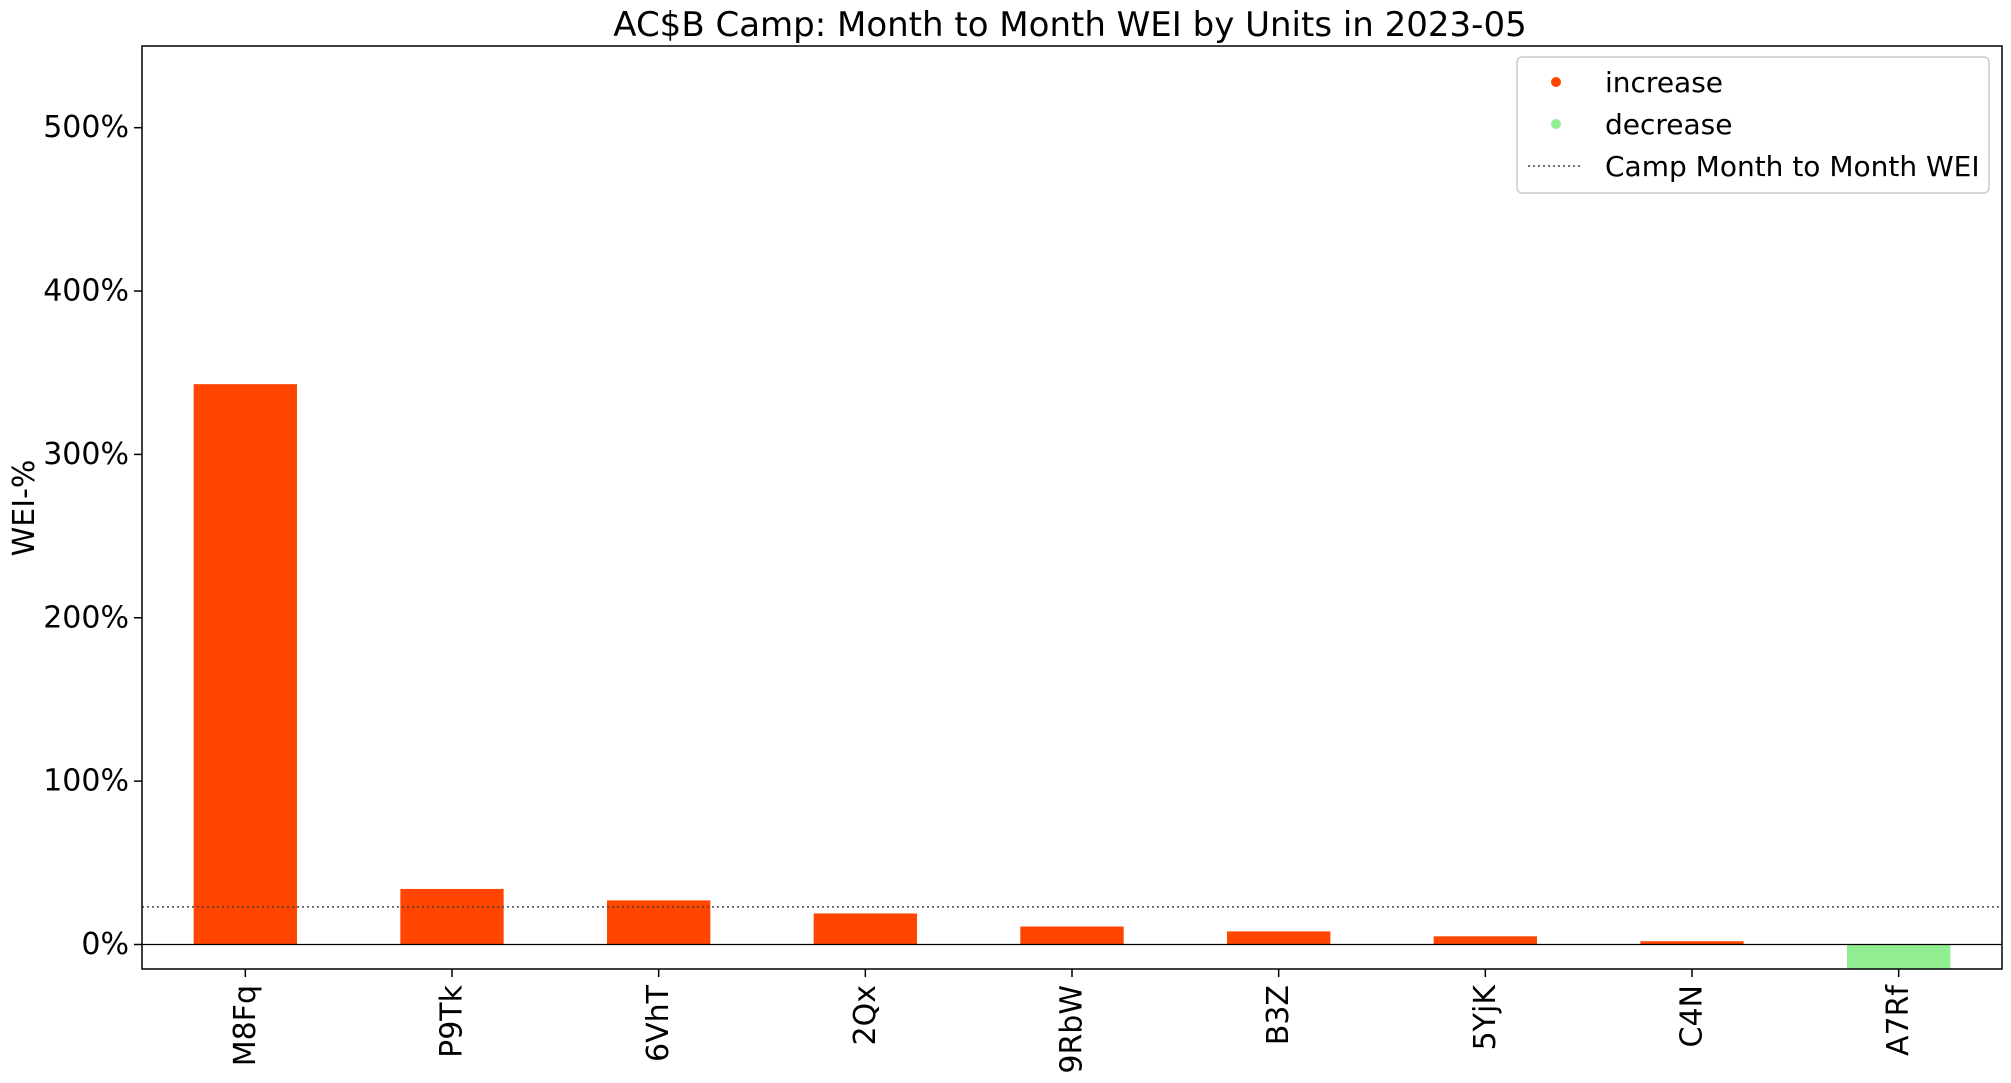  What do you see at coordinates (658, 1023) in the screenshot?
I see `x-tick-label: 6VhT` at bounding box center [658, 1023].